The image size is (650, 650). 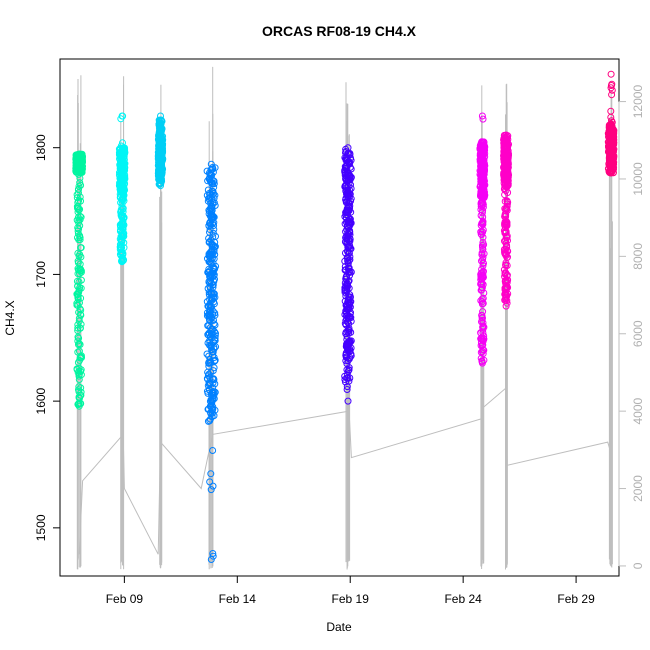 I want to click on flight-1-points, so click(x=79, y=280).